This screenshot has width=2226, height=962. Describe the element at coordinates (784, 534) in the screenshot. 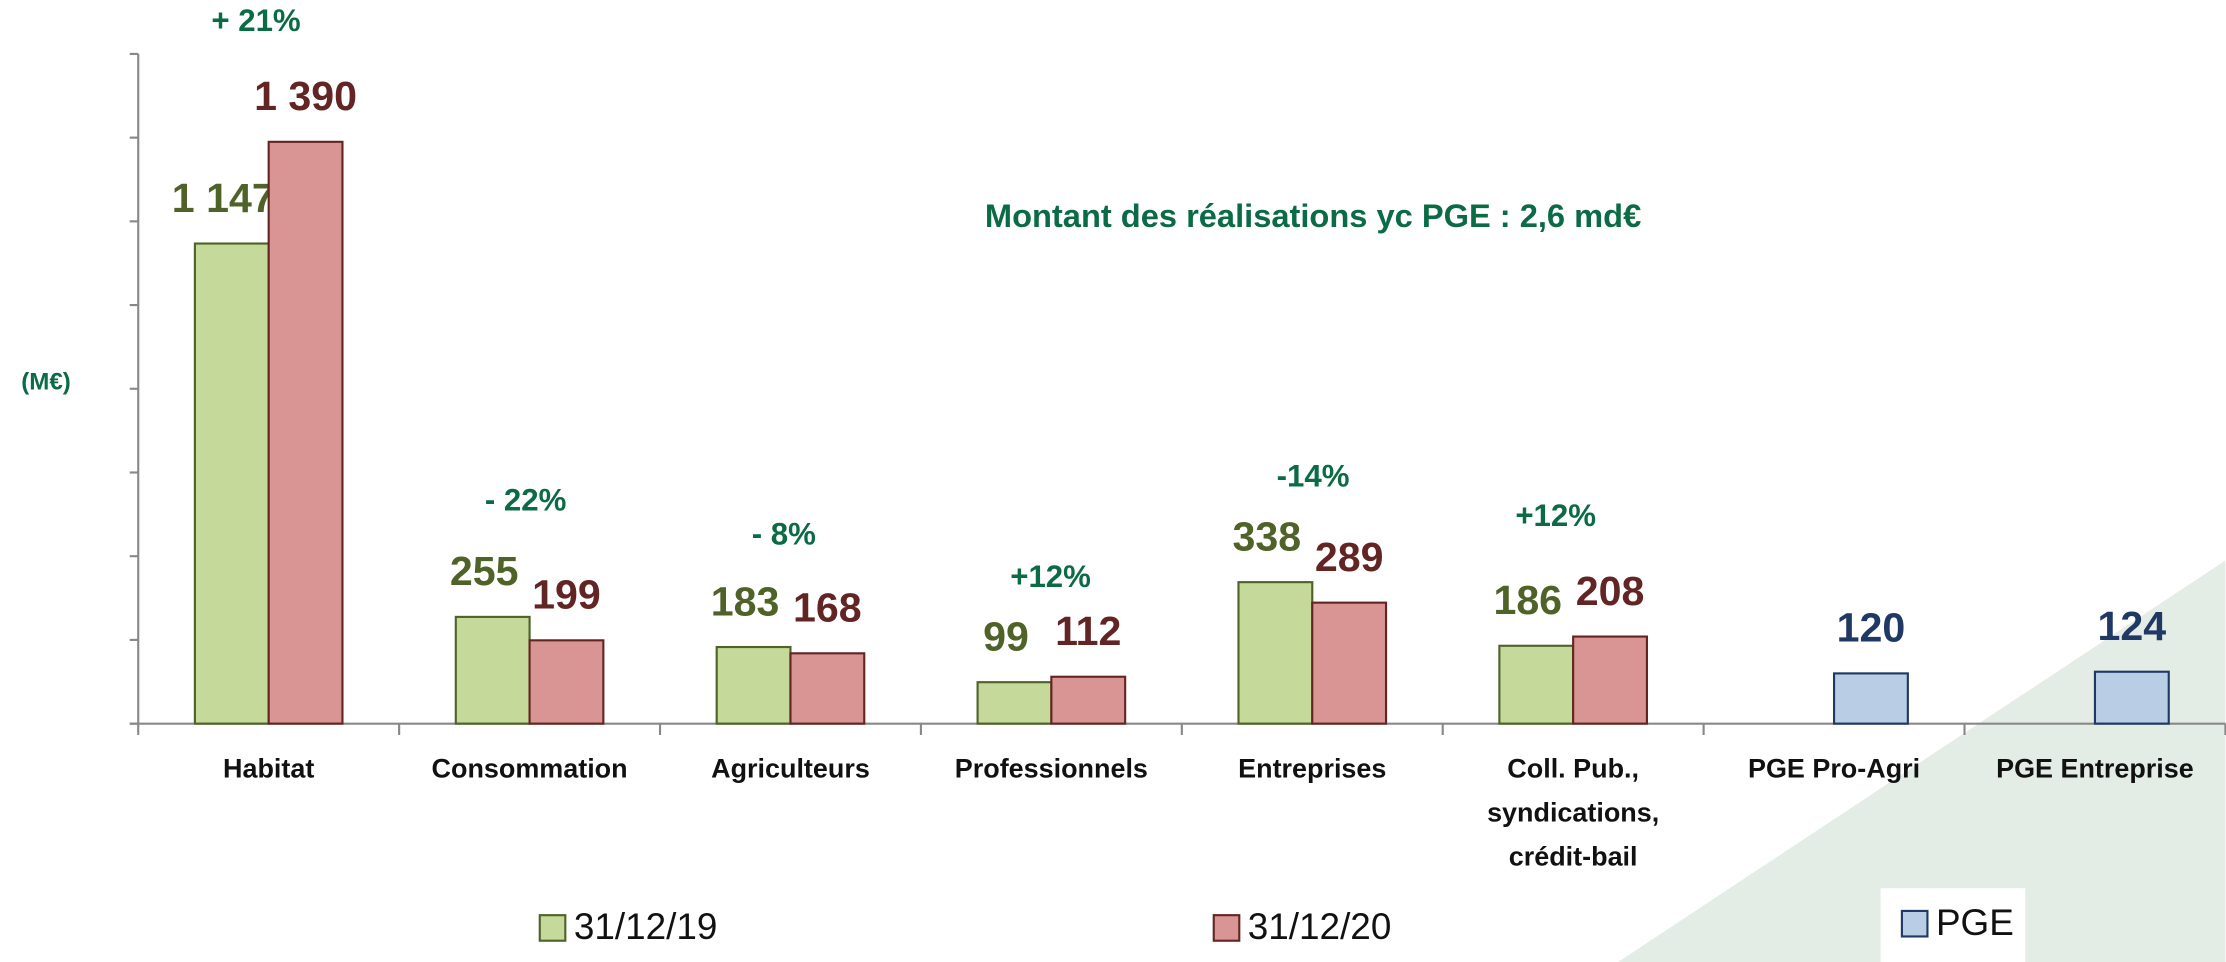

I see `change-annotation: - 8%` at that location.